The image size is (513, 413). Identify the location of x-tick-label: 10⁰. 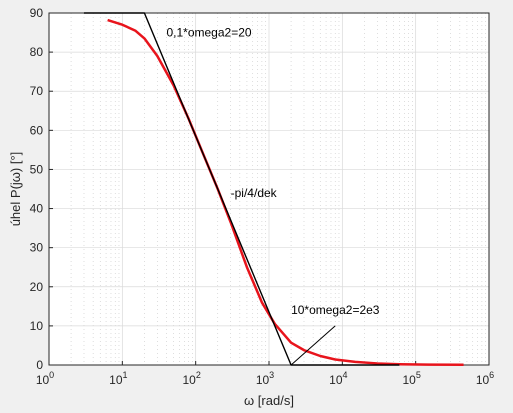
(45, 378).